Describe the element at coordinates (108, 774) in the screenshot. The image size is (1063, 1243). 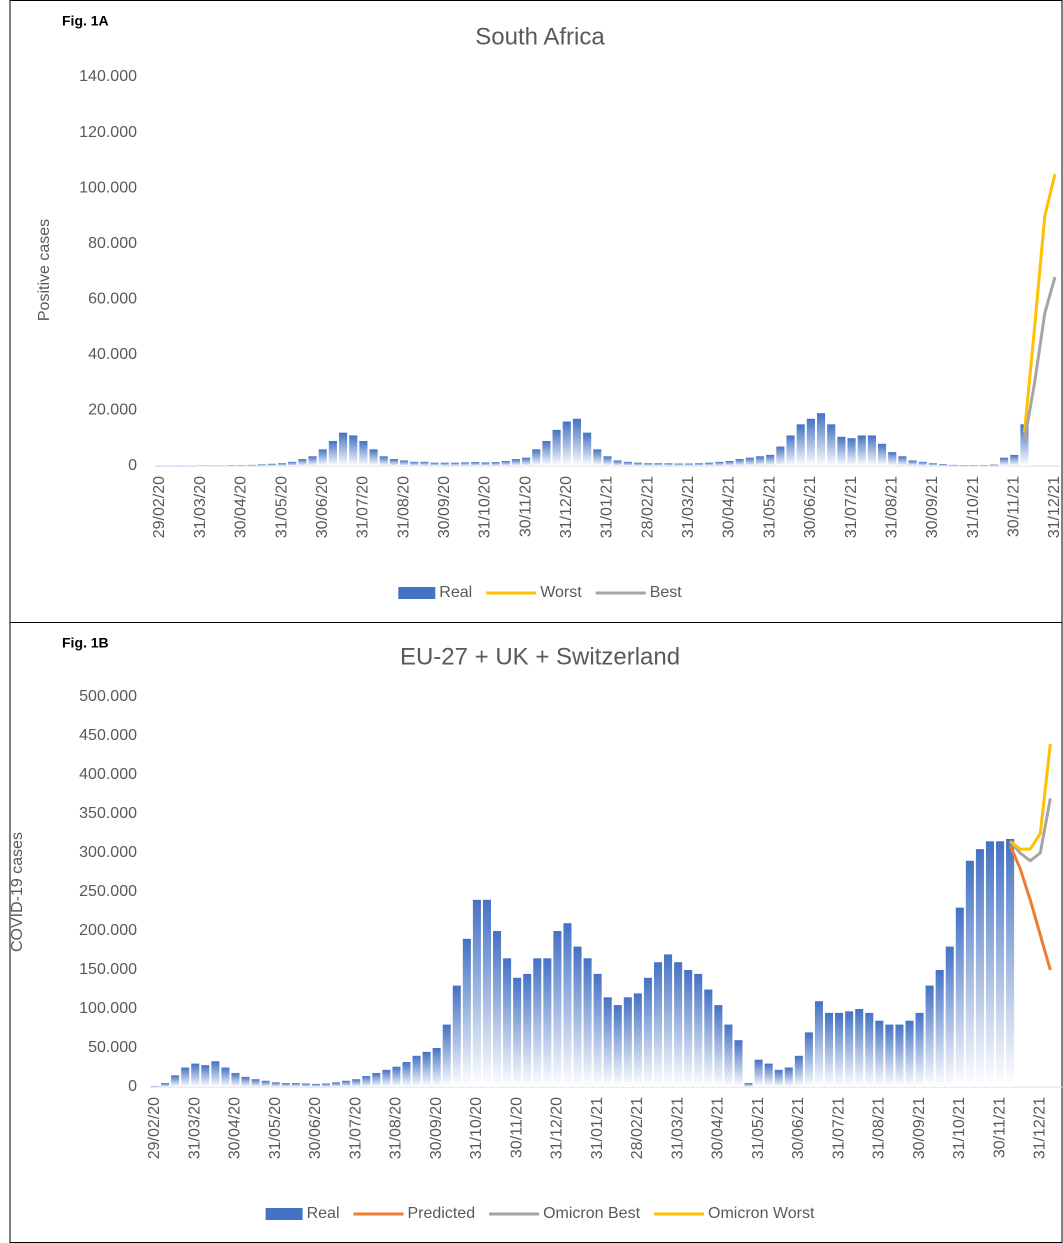
I see `y-tick-label: 400.000` at that location.